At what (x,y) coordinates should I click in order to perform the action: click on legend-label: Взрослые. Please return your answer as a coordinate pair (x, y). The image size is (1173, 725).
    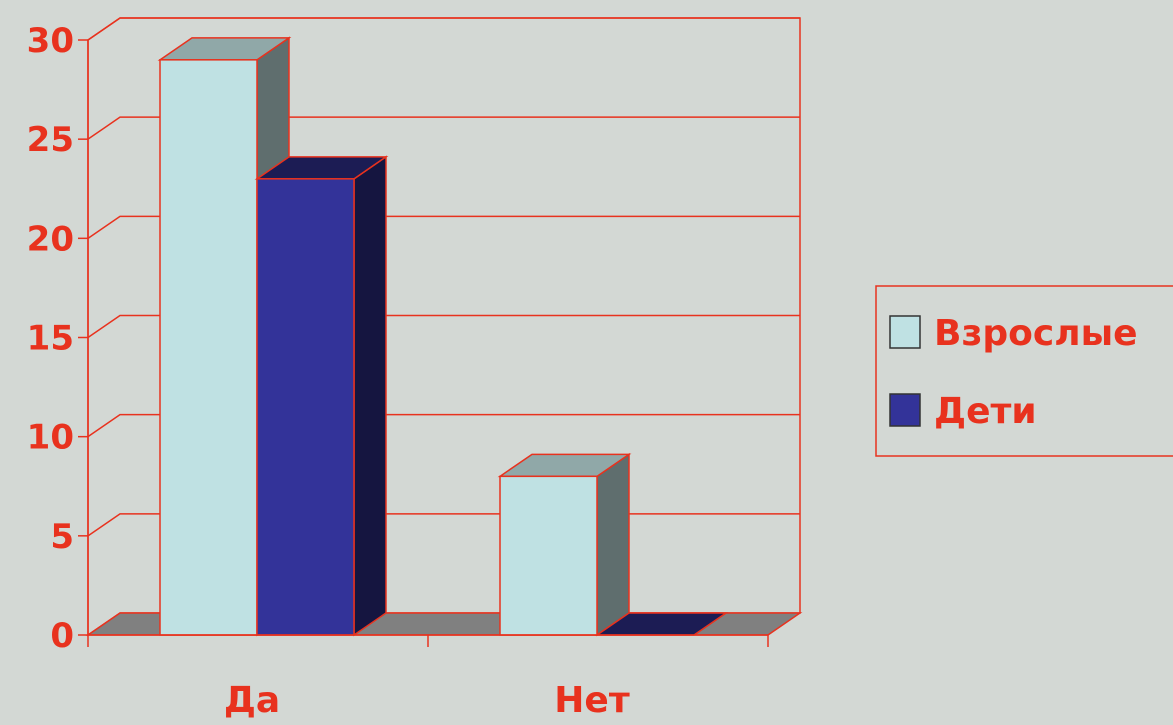
    Looking at the image, I should click on (1036, 333).